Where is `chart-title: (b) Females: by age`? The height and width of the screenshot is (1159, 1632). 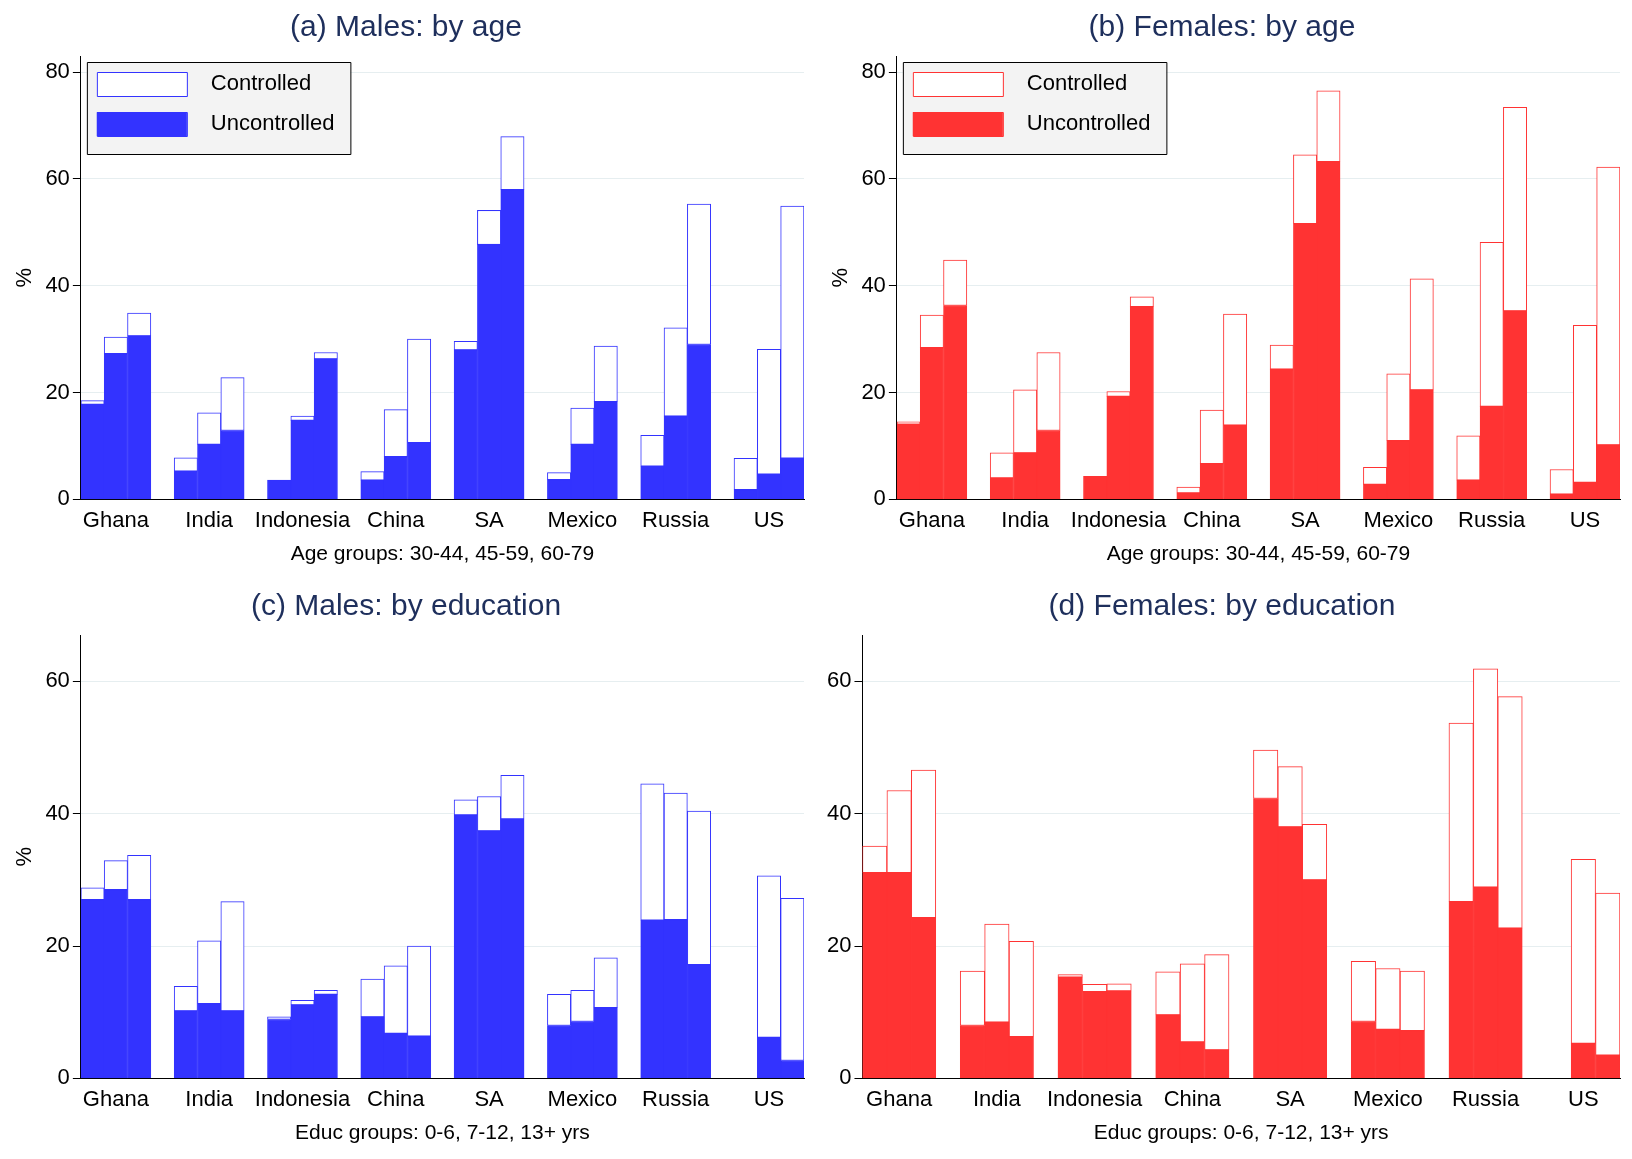 chart-title: (b) Females: by age is located at coordinates (1222, 26).